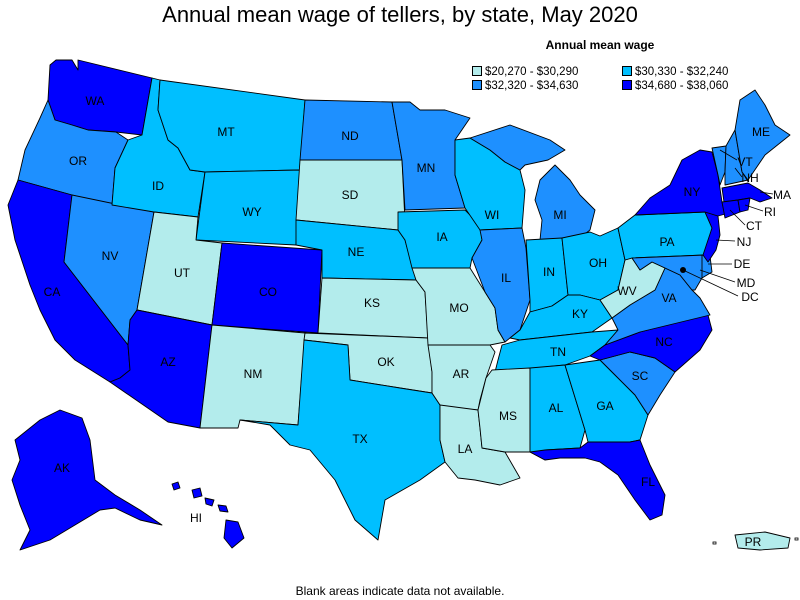  Describe the element at coordinates (350, 195) in the screenshot. I see `label-sd: SD` at that location.